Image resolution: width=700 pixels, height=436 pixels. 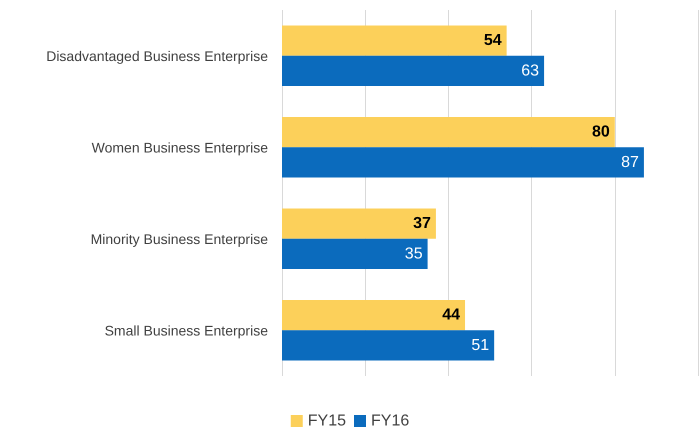 What do you see at coordinates (413, 253) in the screenshot?
I see `data-label: 35` at bounding box center [413, 253].